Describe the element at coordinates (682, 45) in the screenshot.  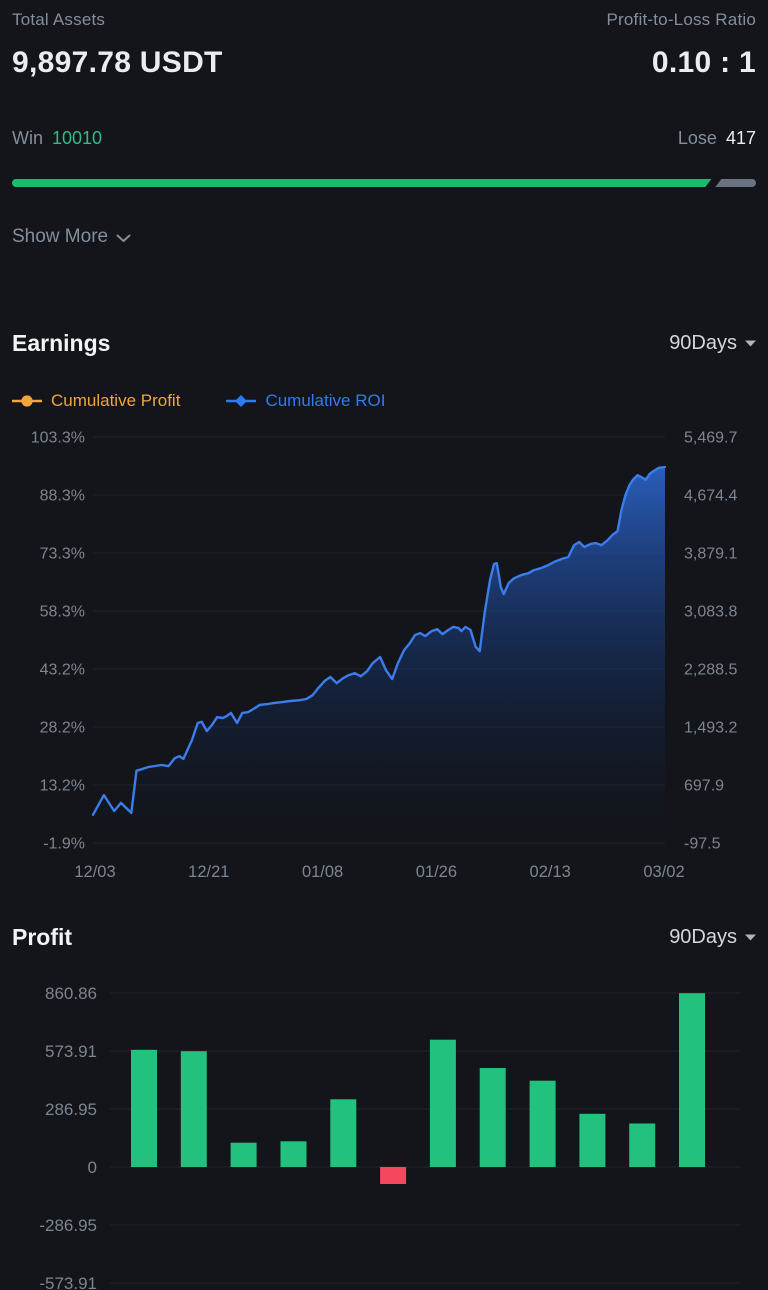
I see `profit-loss-ratio-stat: Profit-to-Loss Ratio 0.10 : 1` at that location.